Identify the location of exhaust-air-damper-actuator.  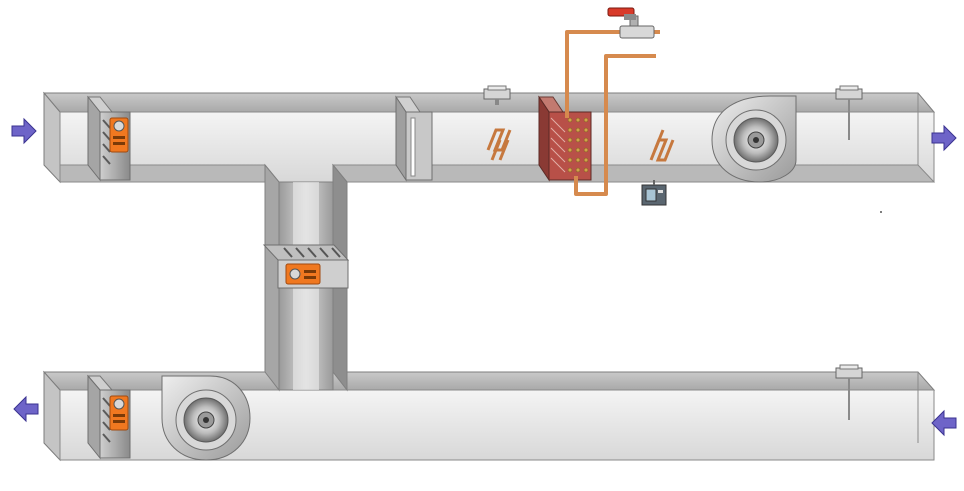
(119, 413).